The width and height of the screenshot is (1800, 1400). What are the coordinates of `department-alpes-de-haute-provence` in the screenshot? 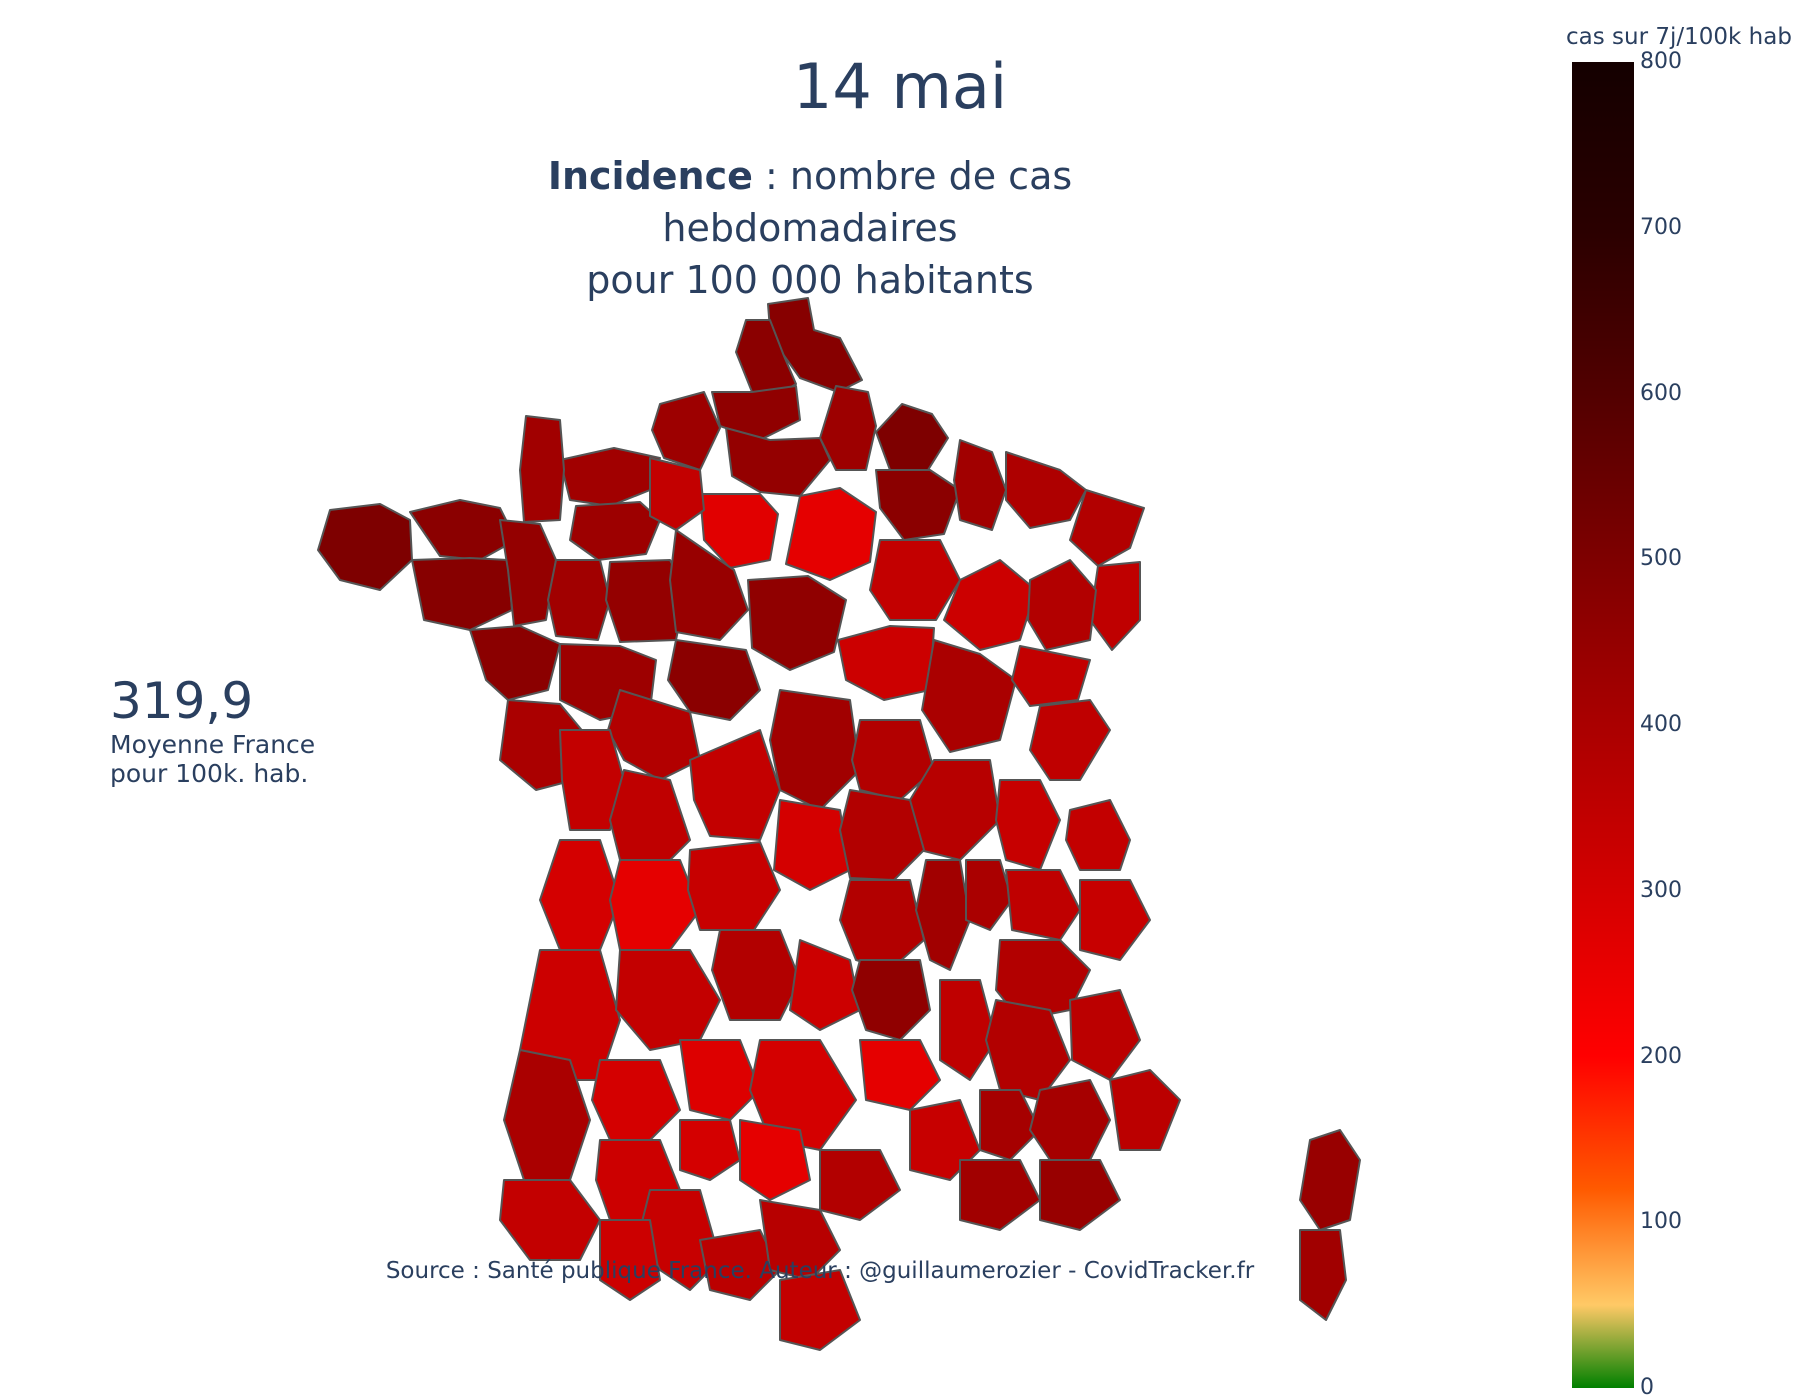 It's located at (1070, 1120).